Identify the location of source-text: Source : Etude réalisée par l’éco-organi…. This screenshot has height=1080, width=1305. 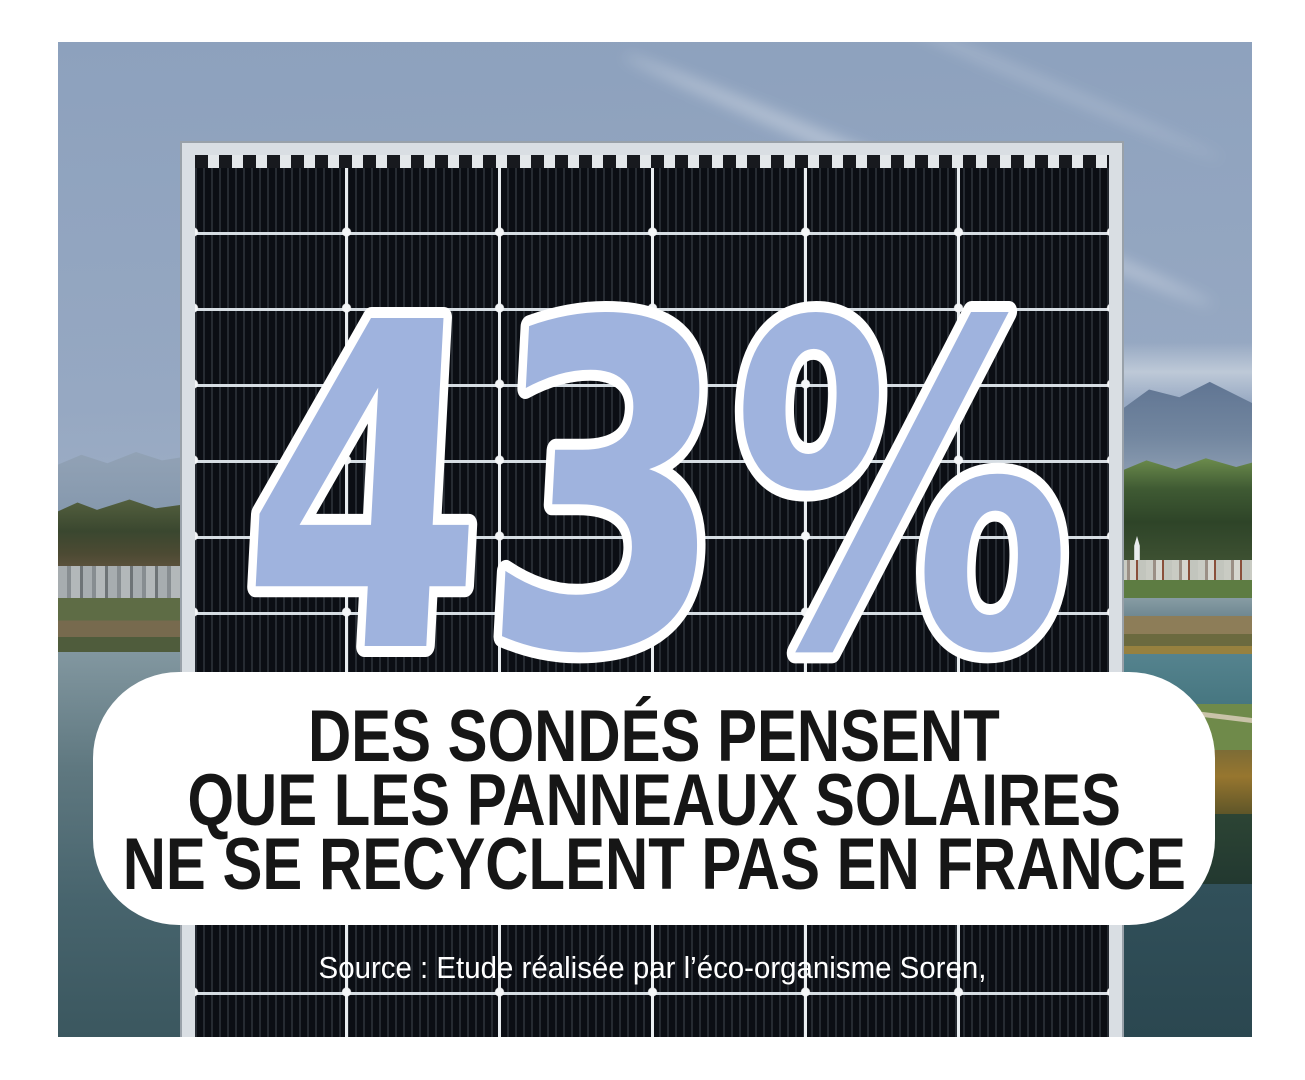
(652, 967).